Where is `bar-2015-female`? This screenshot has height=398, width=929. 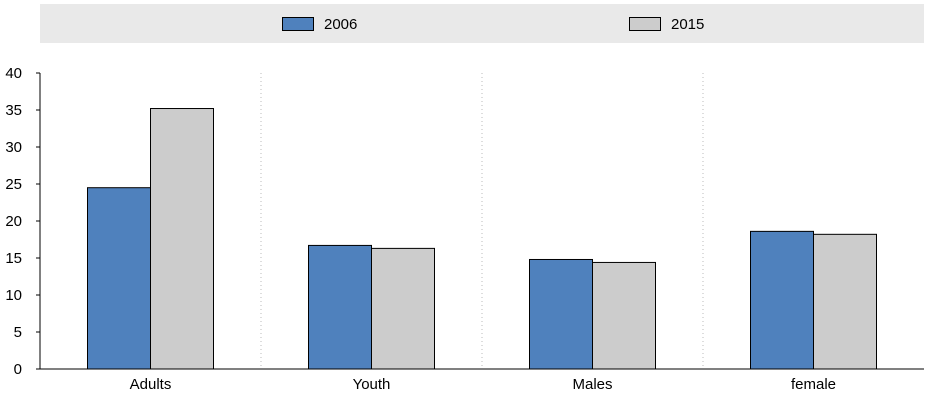 bar-2015-female is located at coordinates (845, 301).